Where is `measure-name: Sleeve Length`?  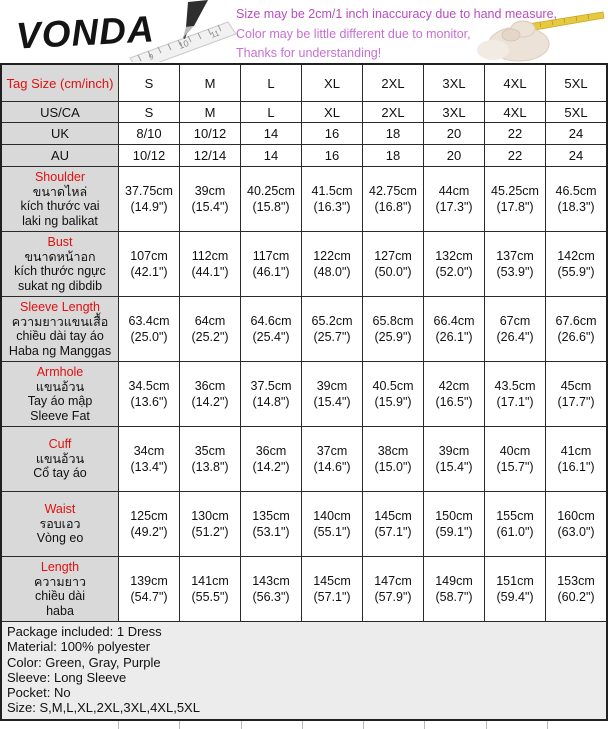 measure-name: Sleeve Length is located at coordinates (60, 307).